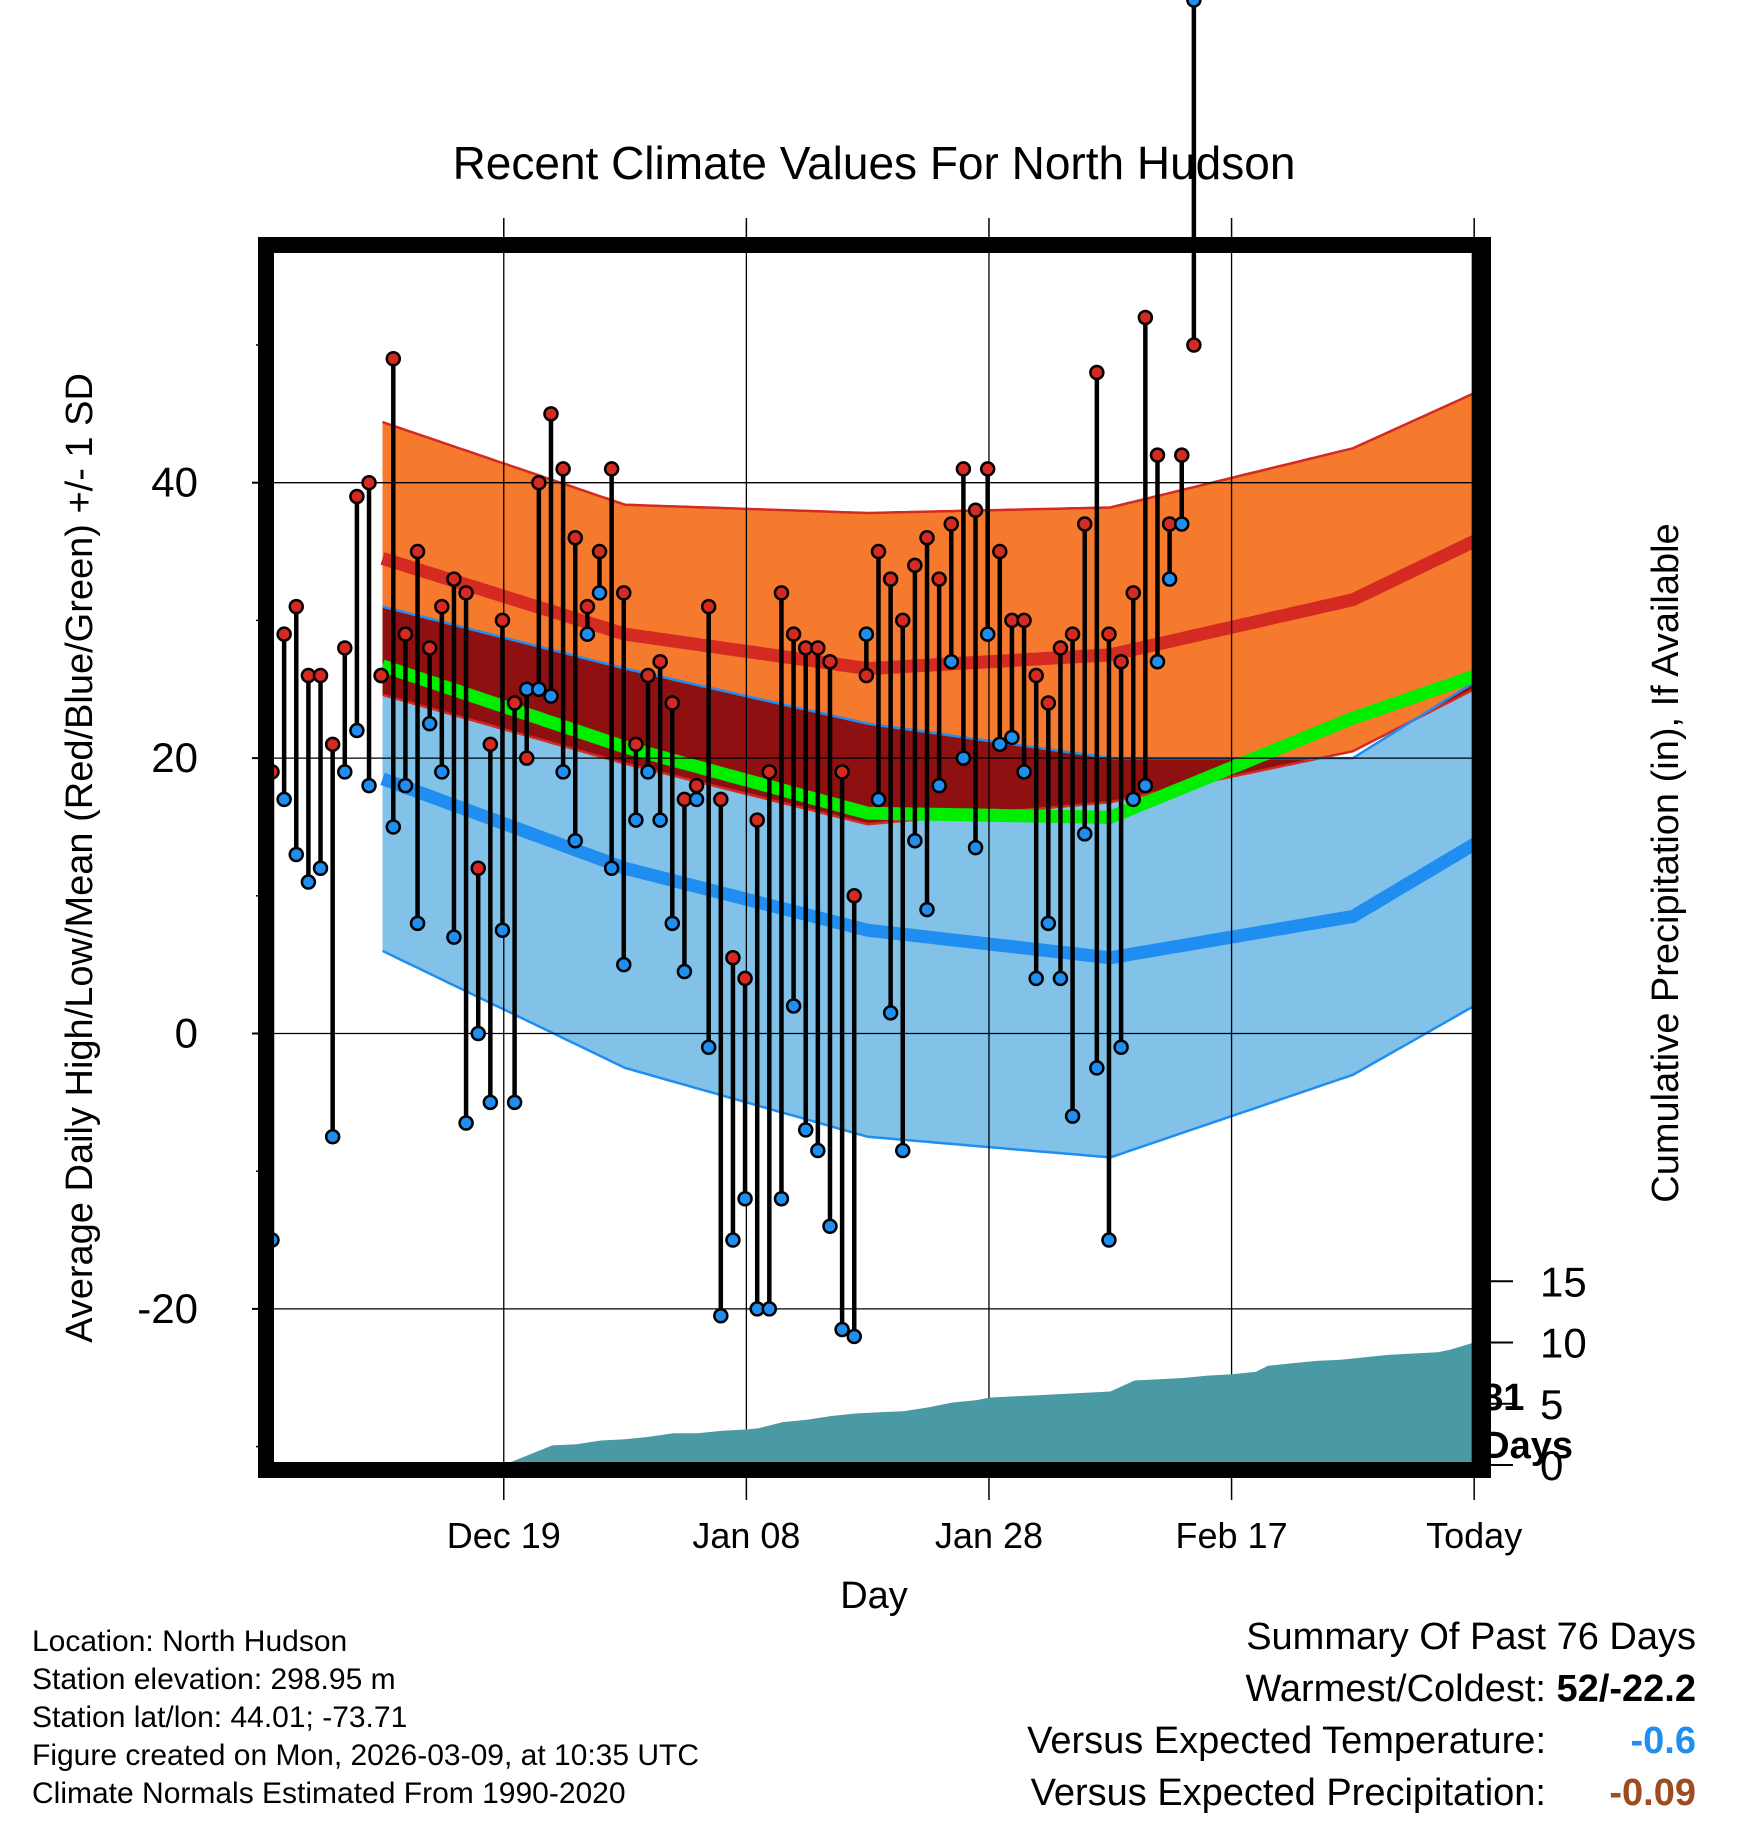  I want to click on y-tick-label: 40, so click(174, 482).